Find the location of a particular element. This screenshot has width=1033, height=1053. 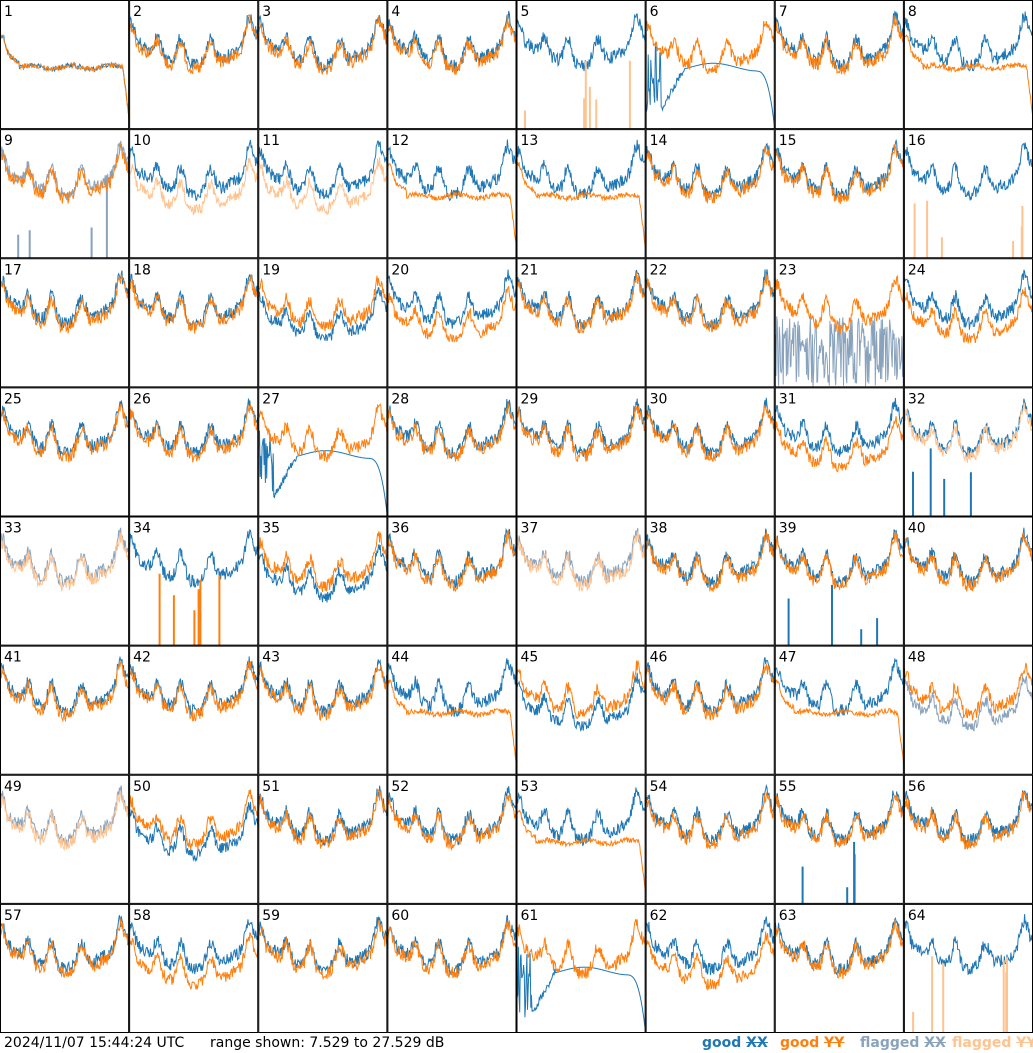

panel-label: 30 is located at coordinates (659, 399).